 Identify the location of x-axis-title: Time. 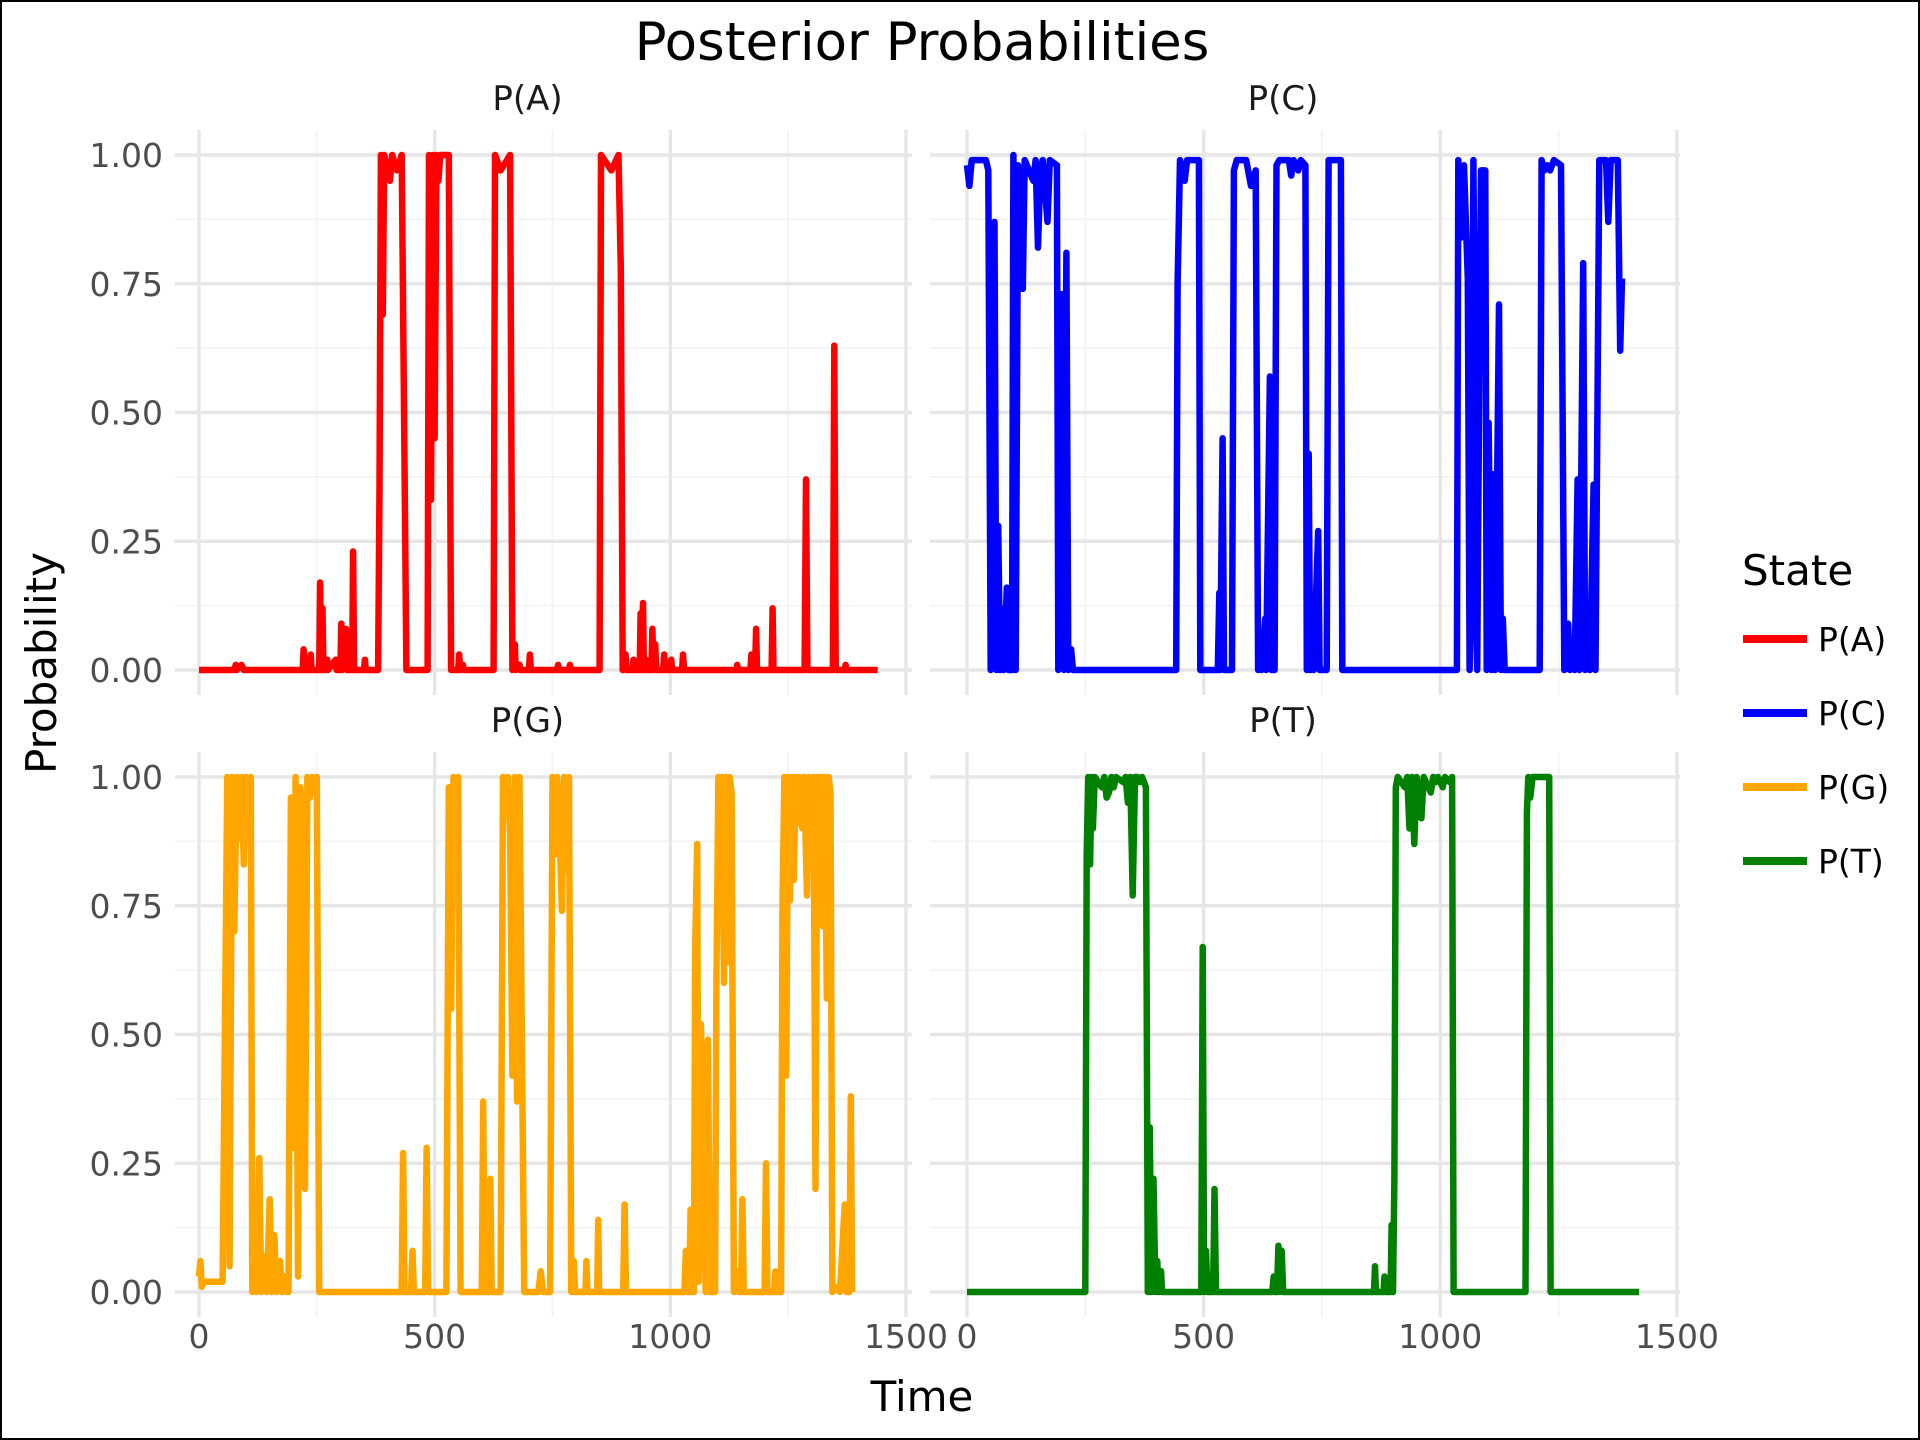
(922, 1396).